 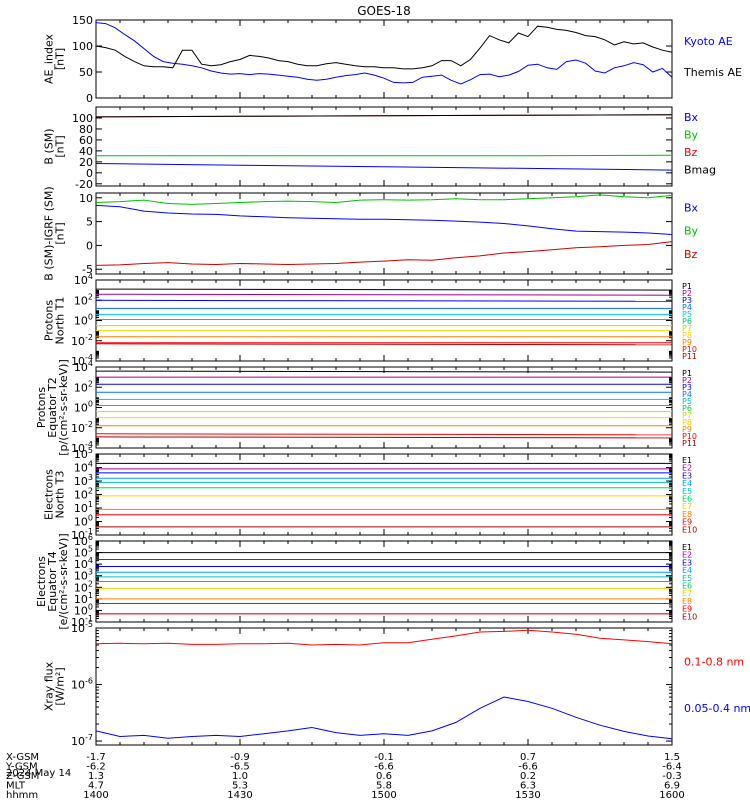 What do you see at coordinates (89, 222) in the screenshot?
I see `y-tick-label: 5` at bounding box center [89, 222].